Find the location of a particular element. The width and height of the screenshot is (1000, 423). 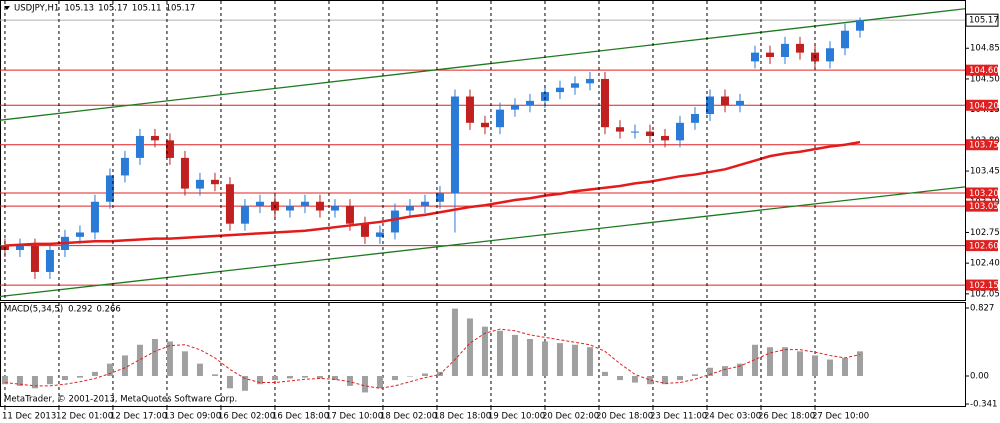

header-value: 105.13 is located at coordinates (79, 9).